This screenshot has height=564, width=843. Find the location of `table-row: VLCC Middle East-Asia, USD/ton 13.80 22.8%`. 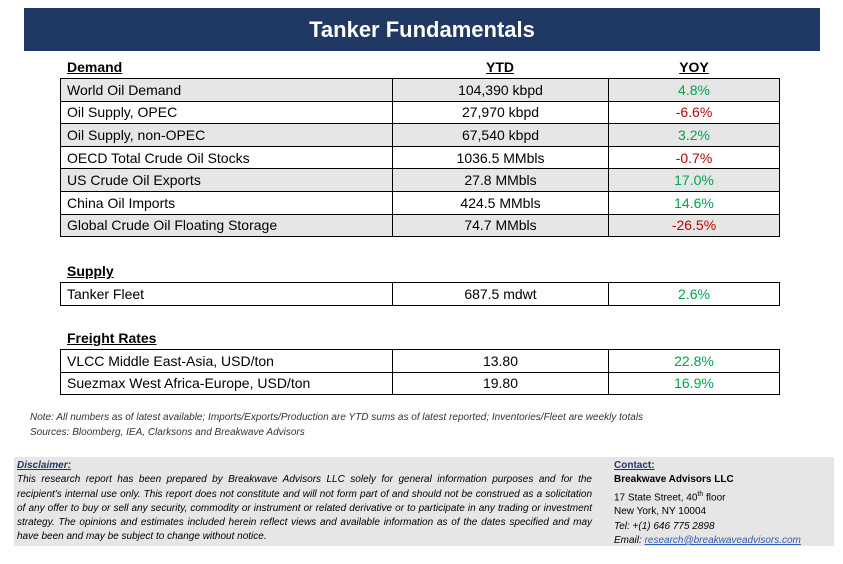

table-row: VLCC Middle East-Asia, USD/ton 13.80 22.8% is located at coordinates (420, 361).